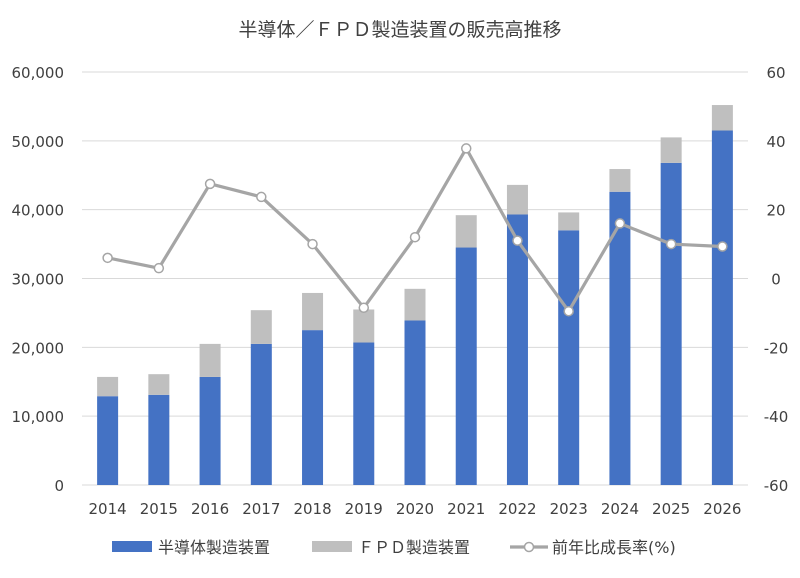 The image size is (800, 578). I want to click on y-right-tick-label: -60, so click(776, 486).